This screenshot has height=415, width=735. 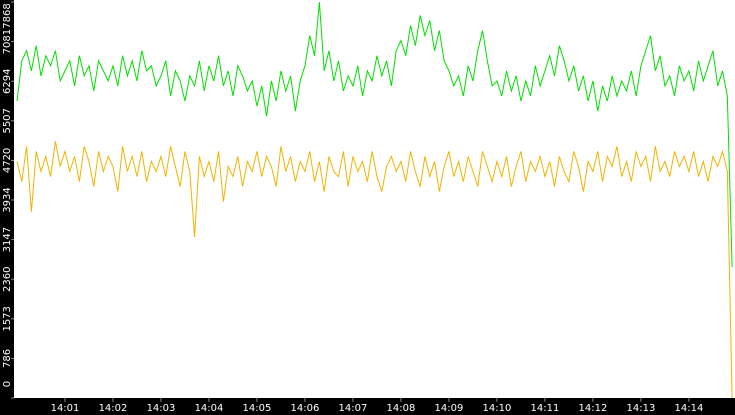 I want to click on y-tick-label: 7868, so click(x=7, y=15).